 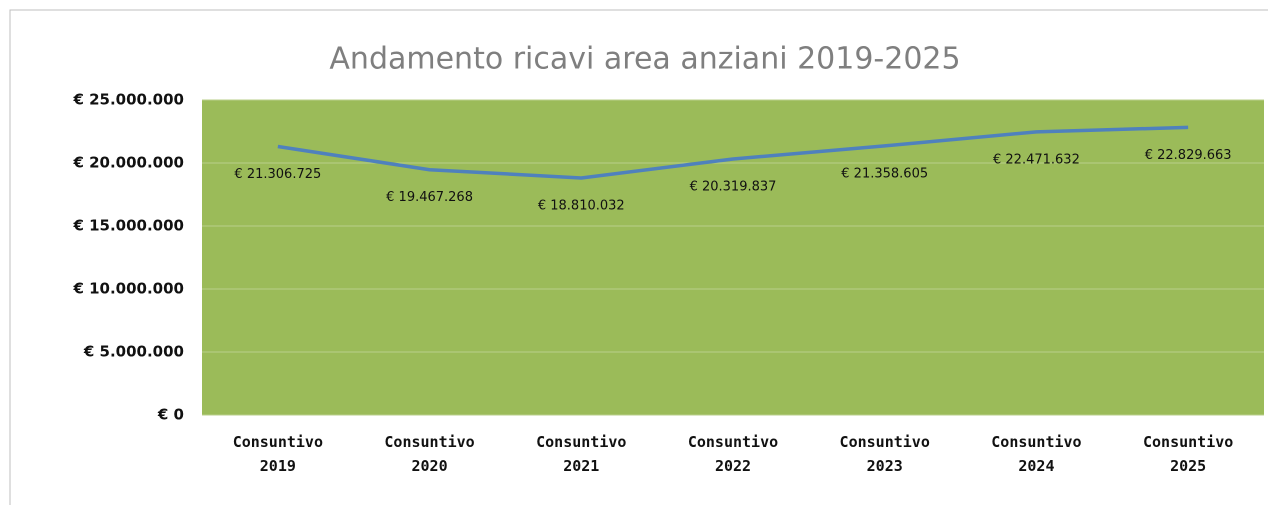 What do you see at coordinates (128, 289) in the screenshot?
I see `y-tick-label: € 10.000.000` at bounding box center [128, 289].